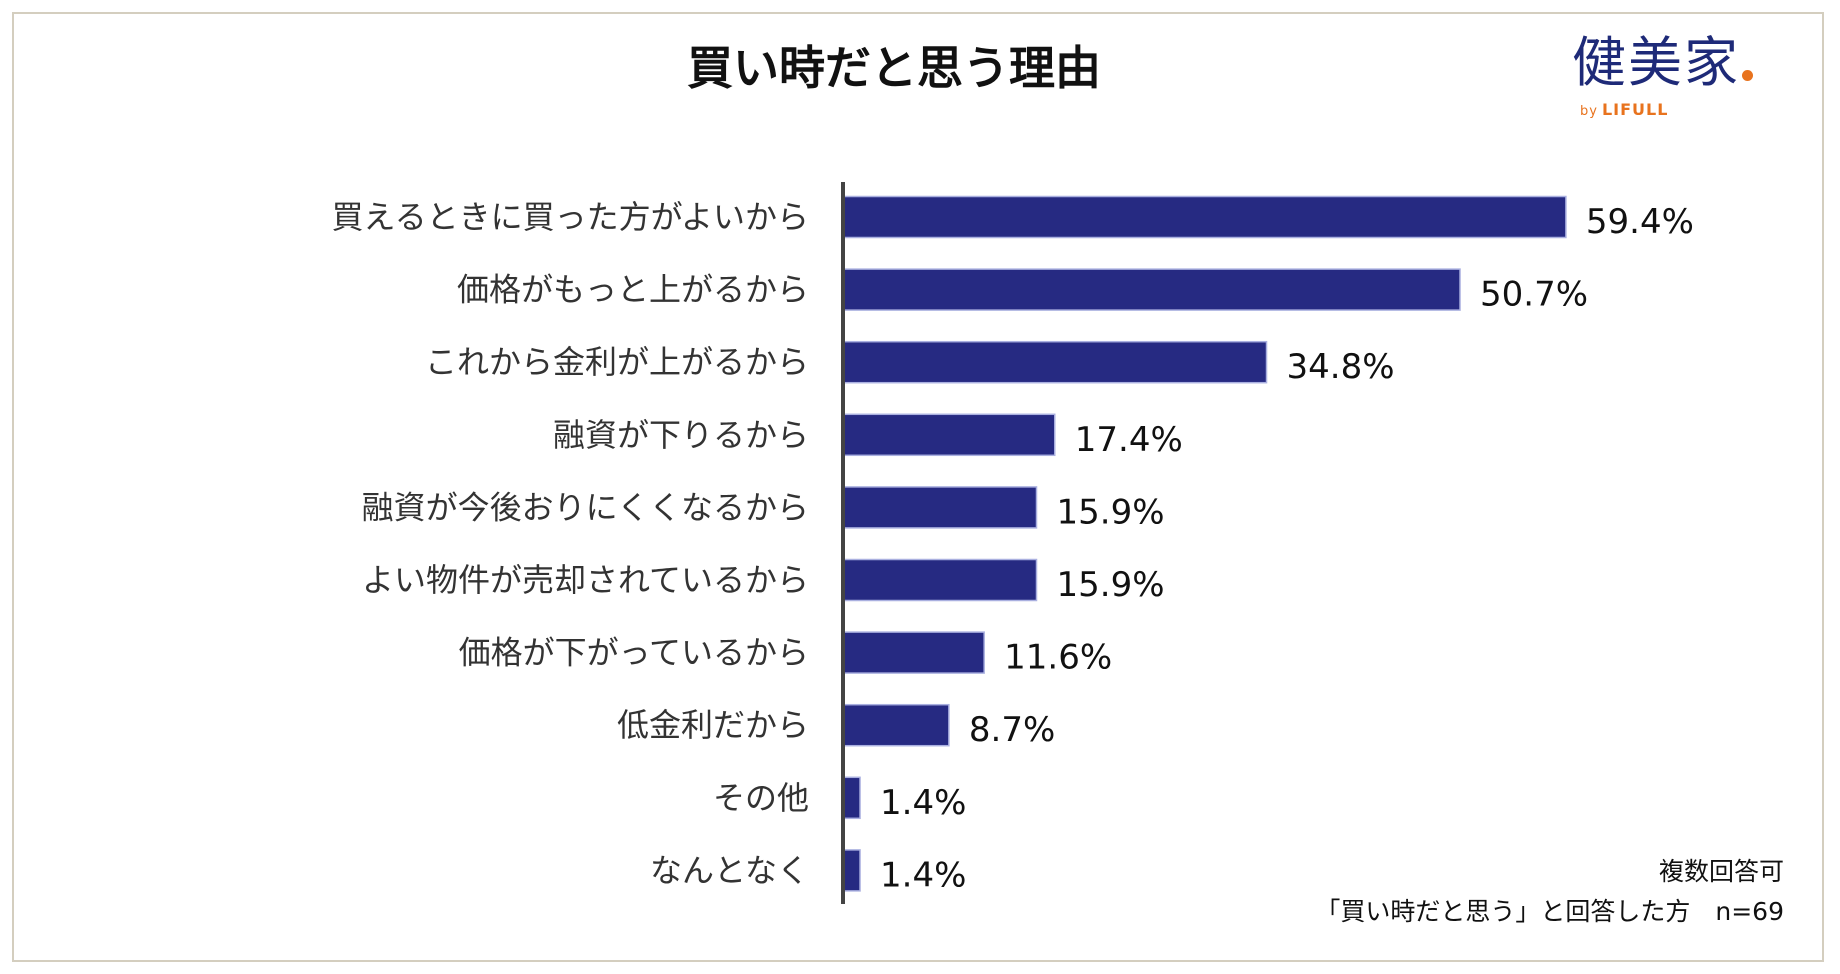 Image resolution: width=1840 pixels, height=974 pixels. What do you see at coordinates (1549, 911) in the screenshot?
I see `footer-sample: 「買い時だと思う」と回答した方 n=69` at bounding box center [1549, 911].